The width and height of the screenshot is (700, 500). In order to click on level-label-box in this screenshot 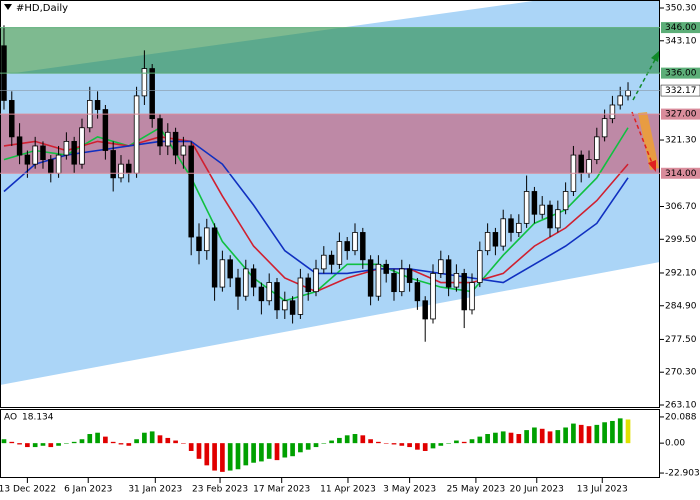, I will do `click(680, 28)`.